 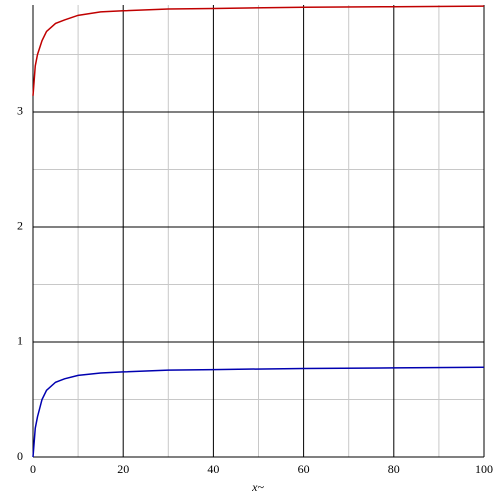 What do you see at coordinates (33, 469) in the screenshot?
I see `x-tick-label: 0` at bounding box center [33, 469].